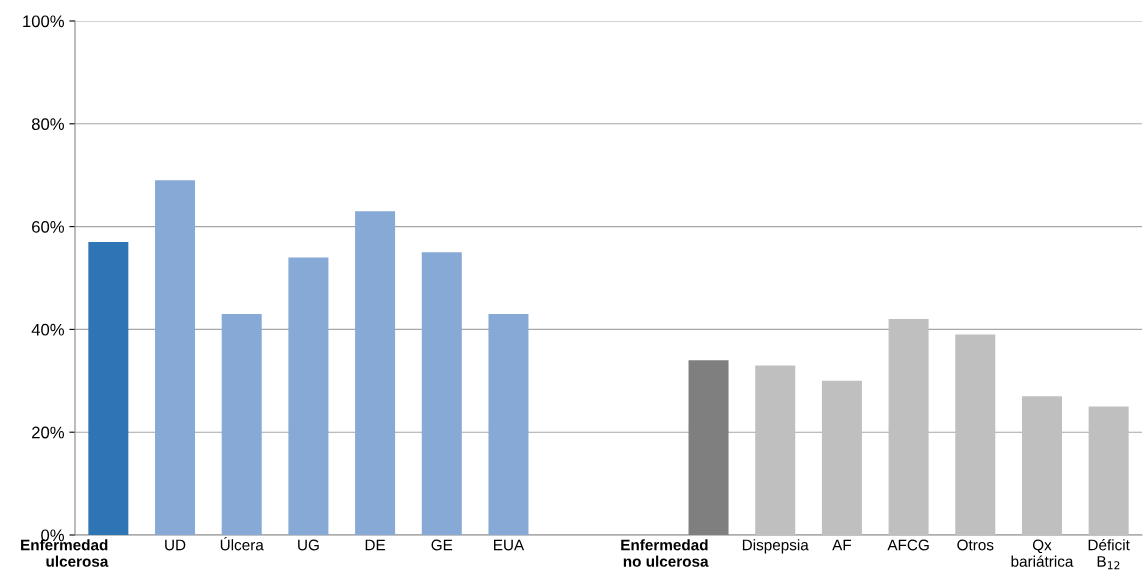 This screenshot has height=582, width=1143. Describe the element at coordinates (975, 545) in the screenshot. I see `x-tick-label: Otros` at that location.